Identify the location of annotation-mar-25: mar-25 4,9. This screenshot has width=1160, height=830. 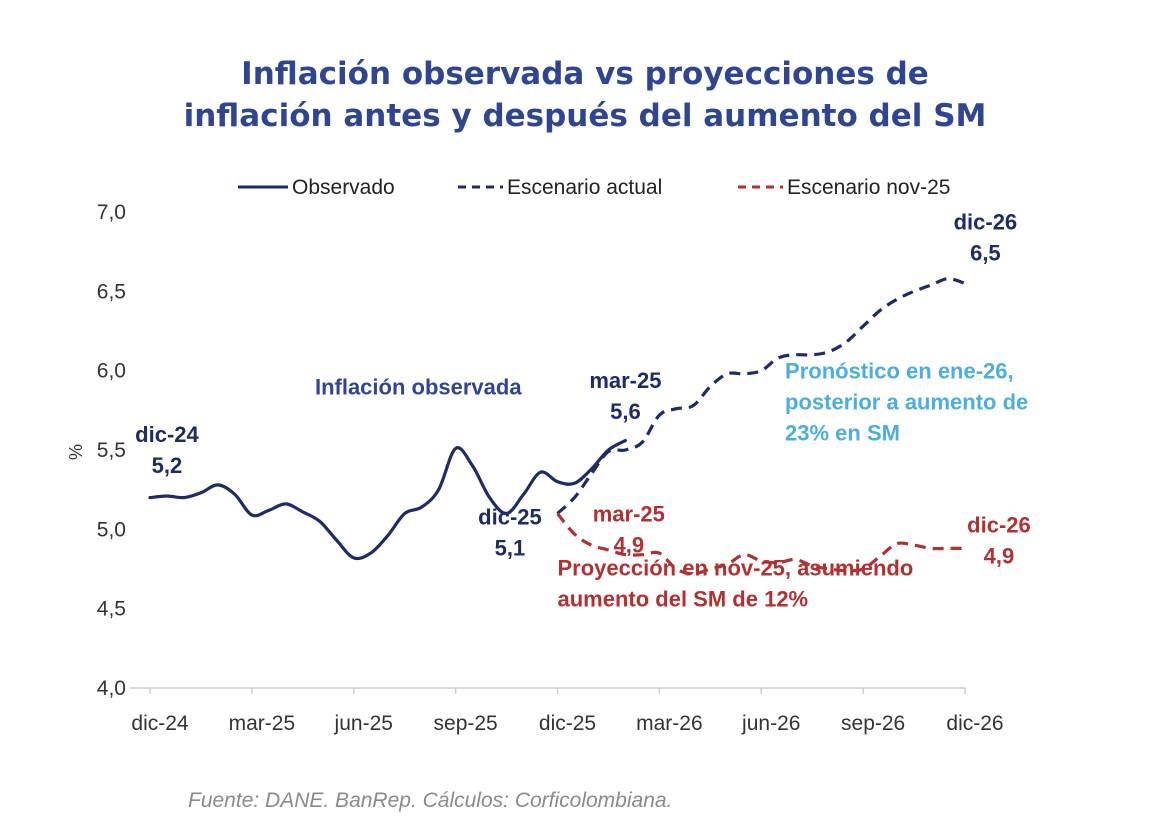
(629, 529).